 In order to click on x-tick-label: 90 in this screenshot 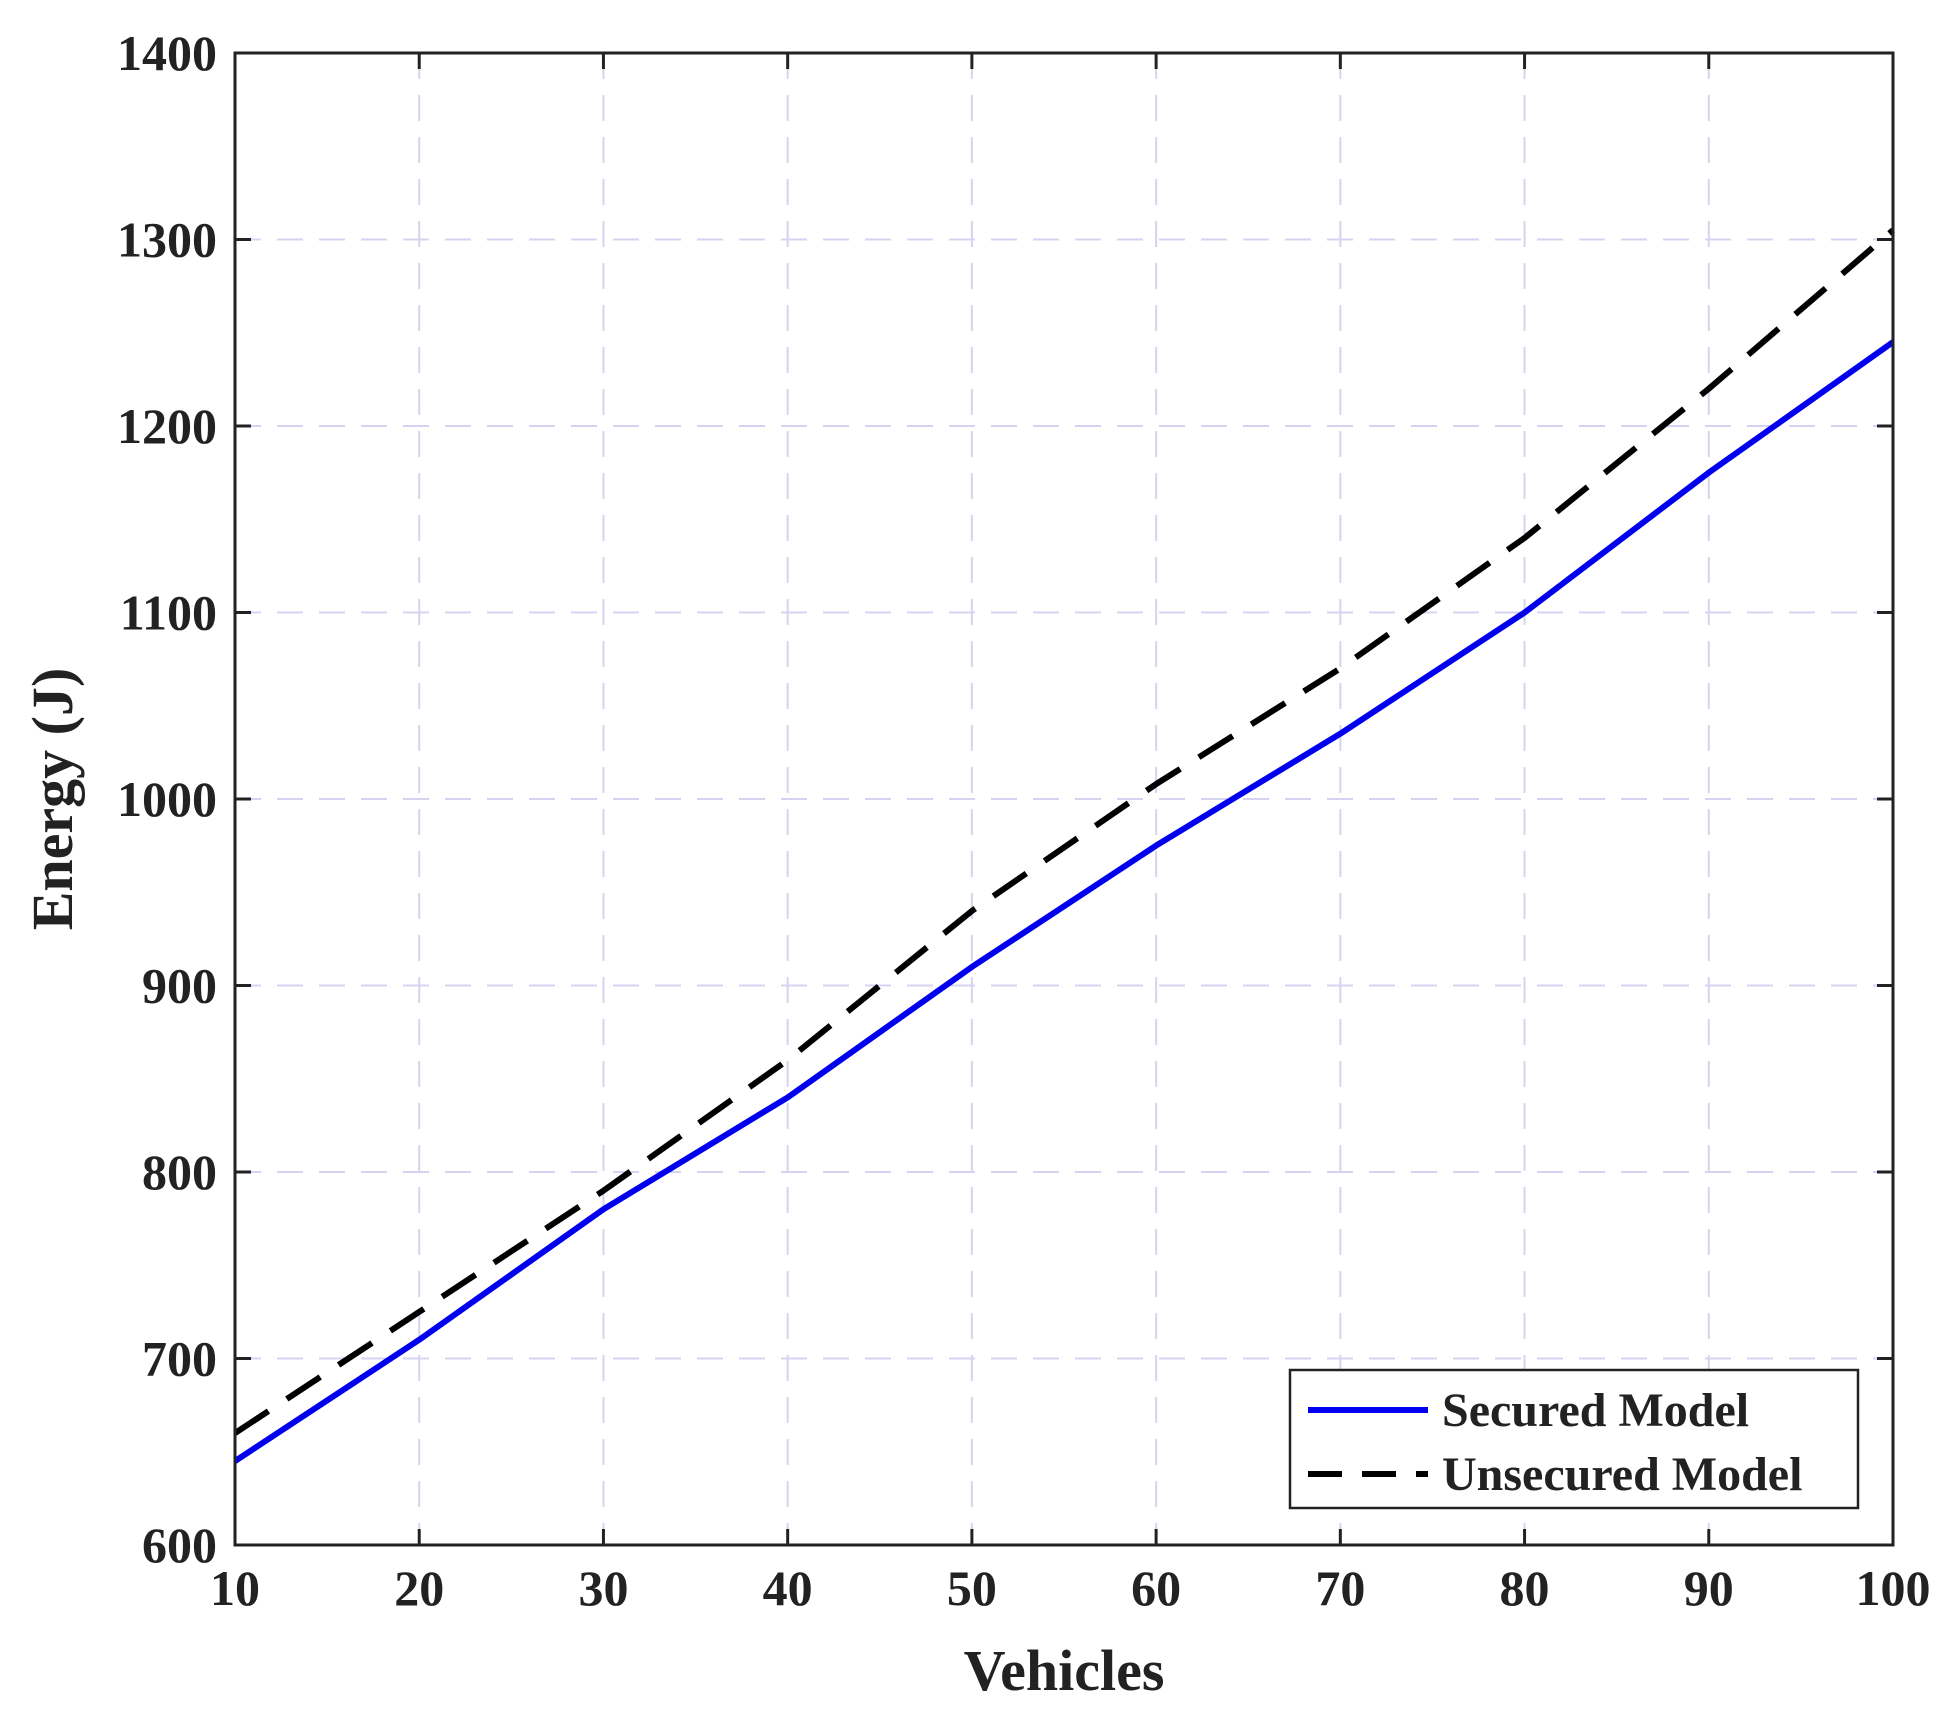, I will do `click(1709, 1588)`.